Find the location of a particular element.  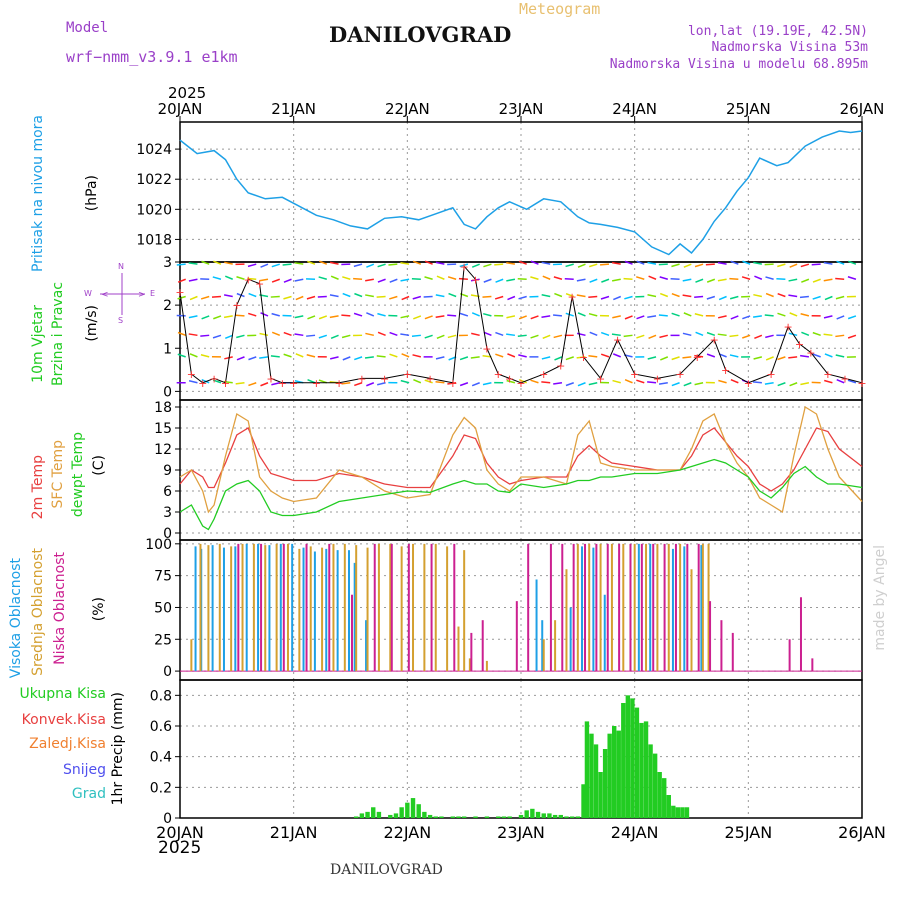

footer-title: DANILOVGRAD is located at coordinates (386, 870).